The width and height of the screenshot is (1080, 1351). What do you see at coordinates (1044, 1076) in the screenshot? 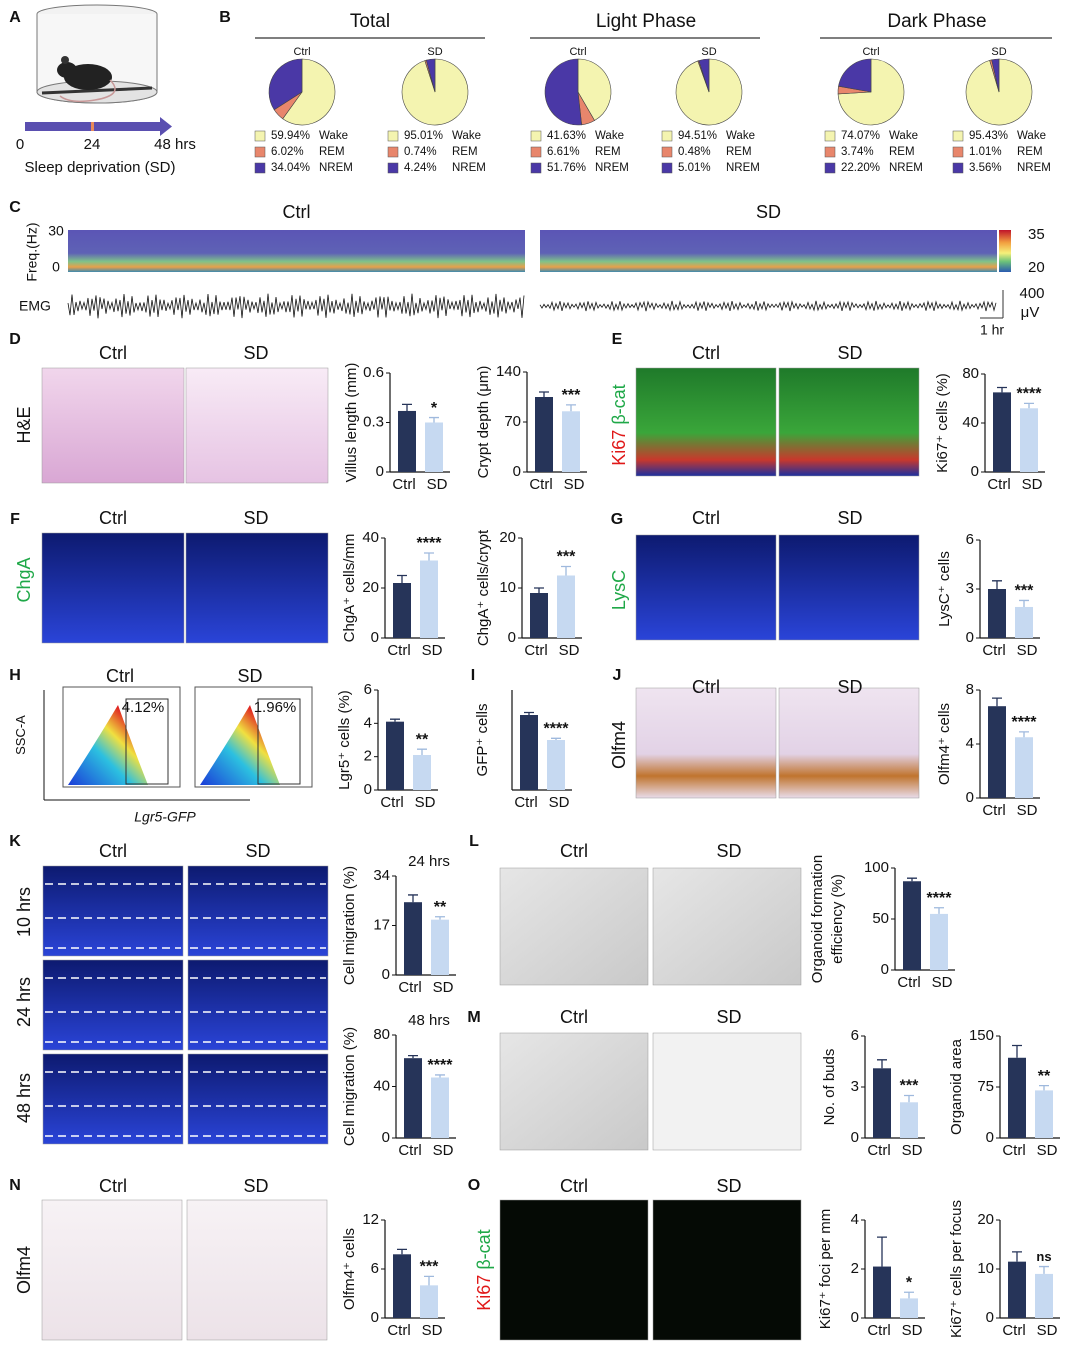
I see `significance: **` at bounding box center [1044, 1076].